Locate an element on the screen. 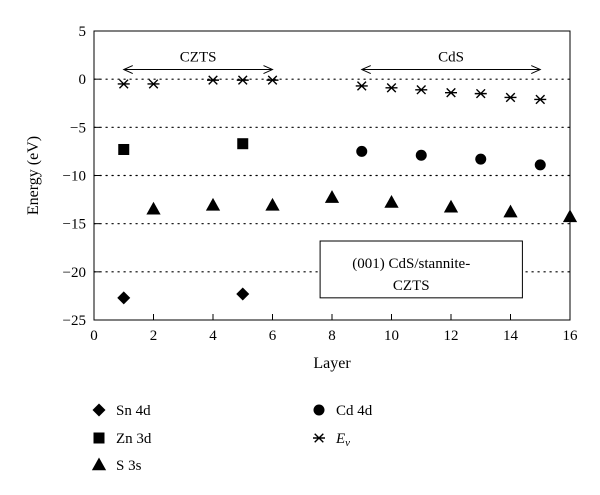  y-axis-label: Energy (eV) is located at coordinates (33, 175).